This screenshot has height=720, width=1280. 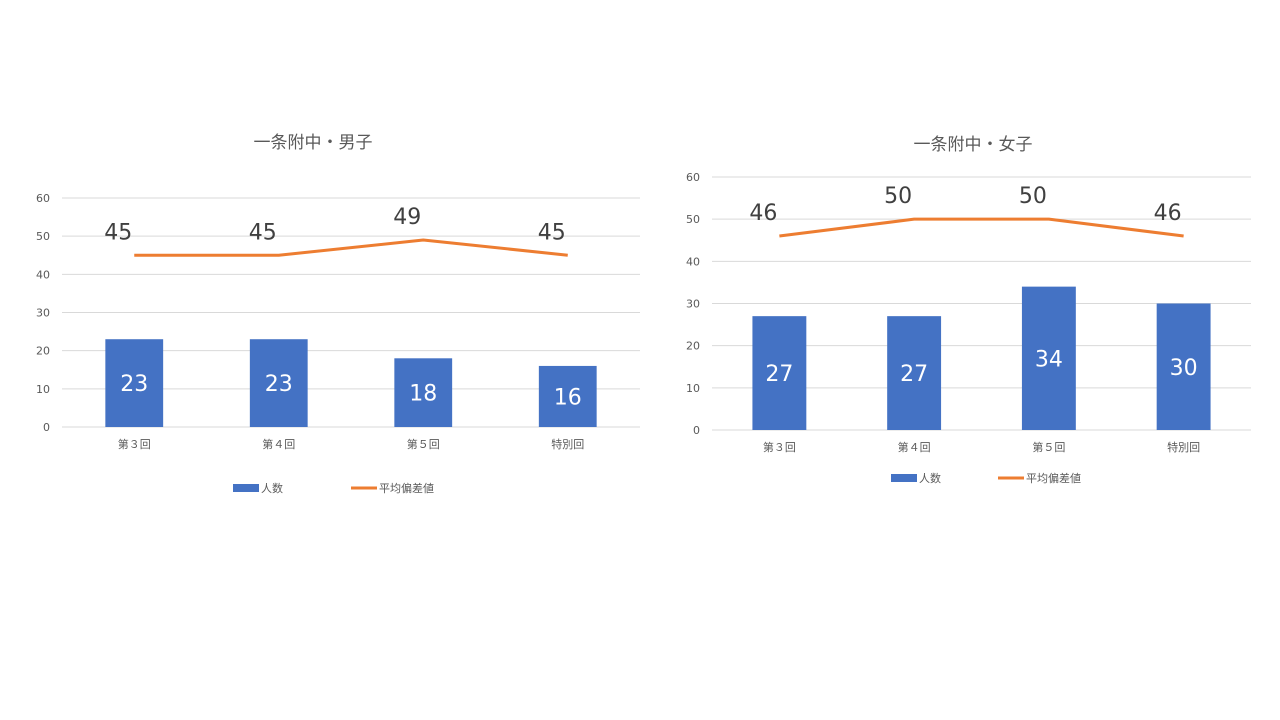 I want to click on bar-data-label: 16, so click(x=568, y=397).